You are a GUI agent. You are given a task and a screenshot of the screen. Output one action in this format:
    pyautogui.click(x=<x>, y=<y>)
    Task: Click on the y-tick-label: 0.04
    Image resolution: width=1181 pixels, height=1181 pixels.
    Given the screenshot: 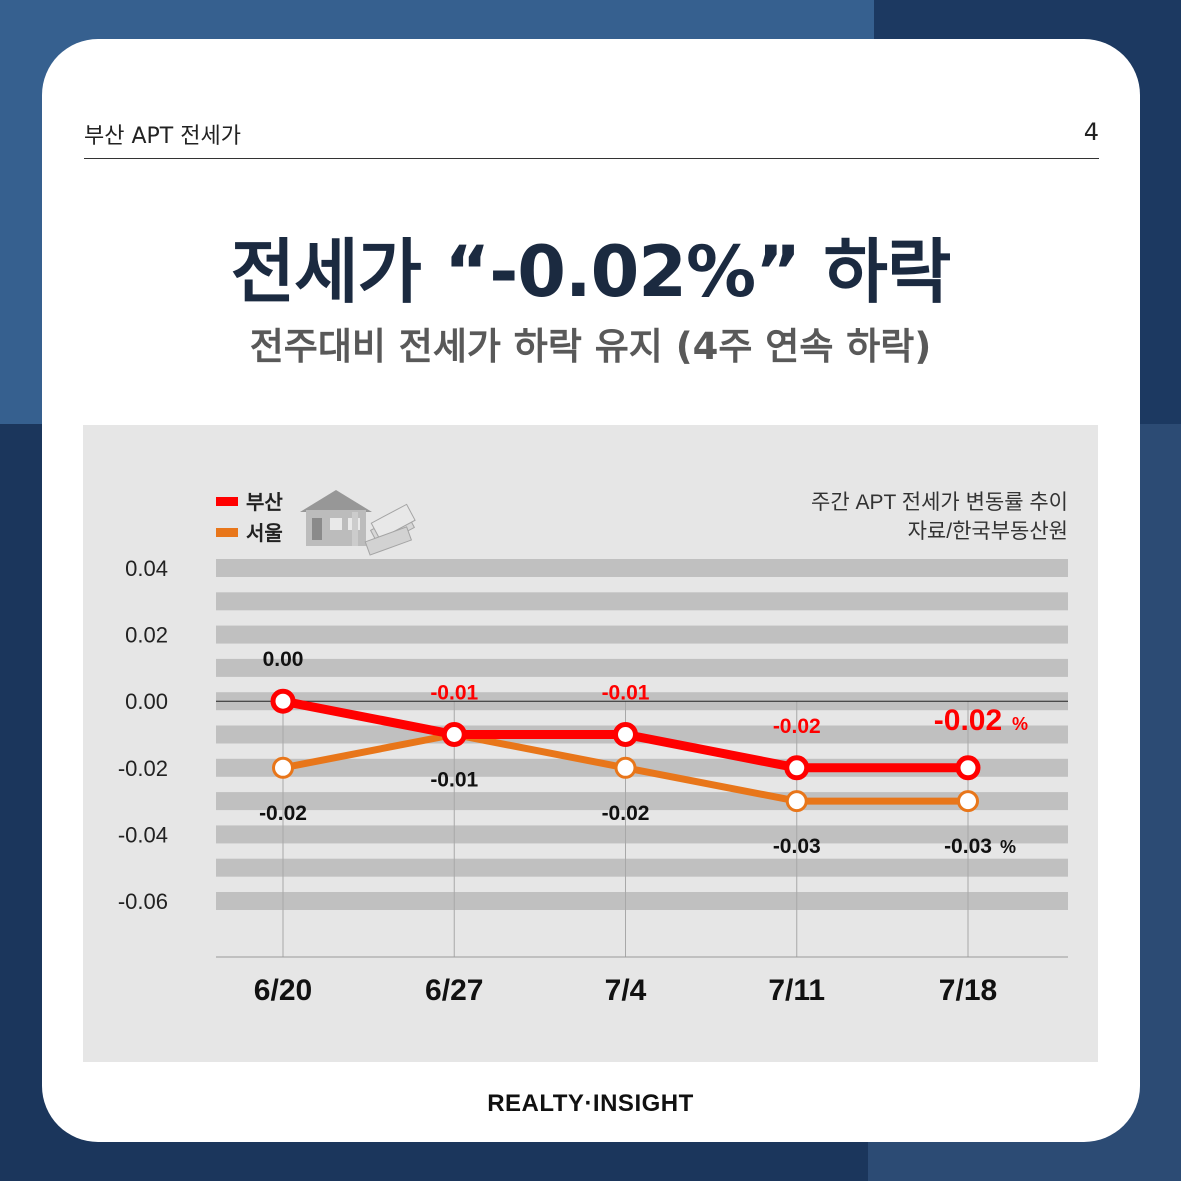 What is the action you would take?
    pyautogui.click(x=146, y=568)
    